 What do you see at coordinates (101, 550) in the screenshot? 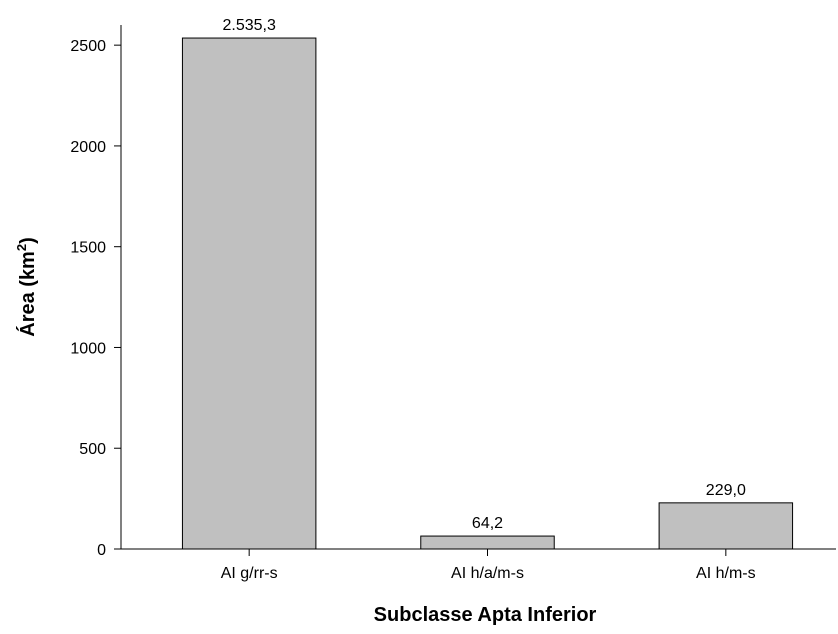
I see `y-tick-label: 0` at bounding box center [101, 550].